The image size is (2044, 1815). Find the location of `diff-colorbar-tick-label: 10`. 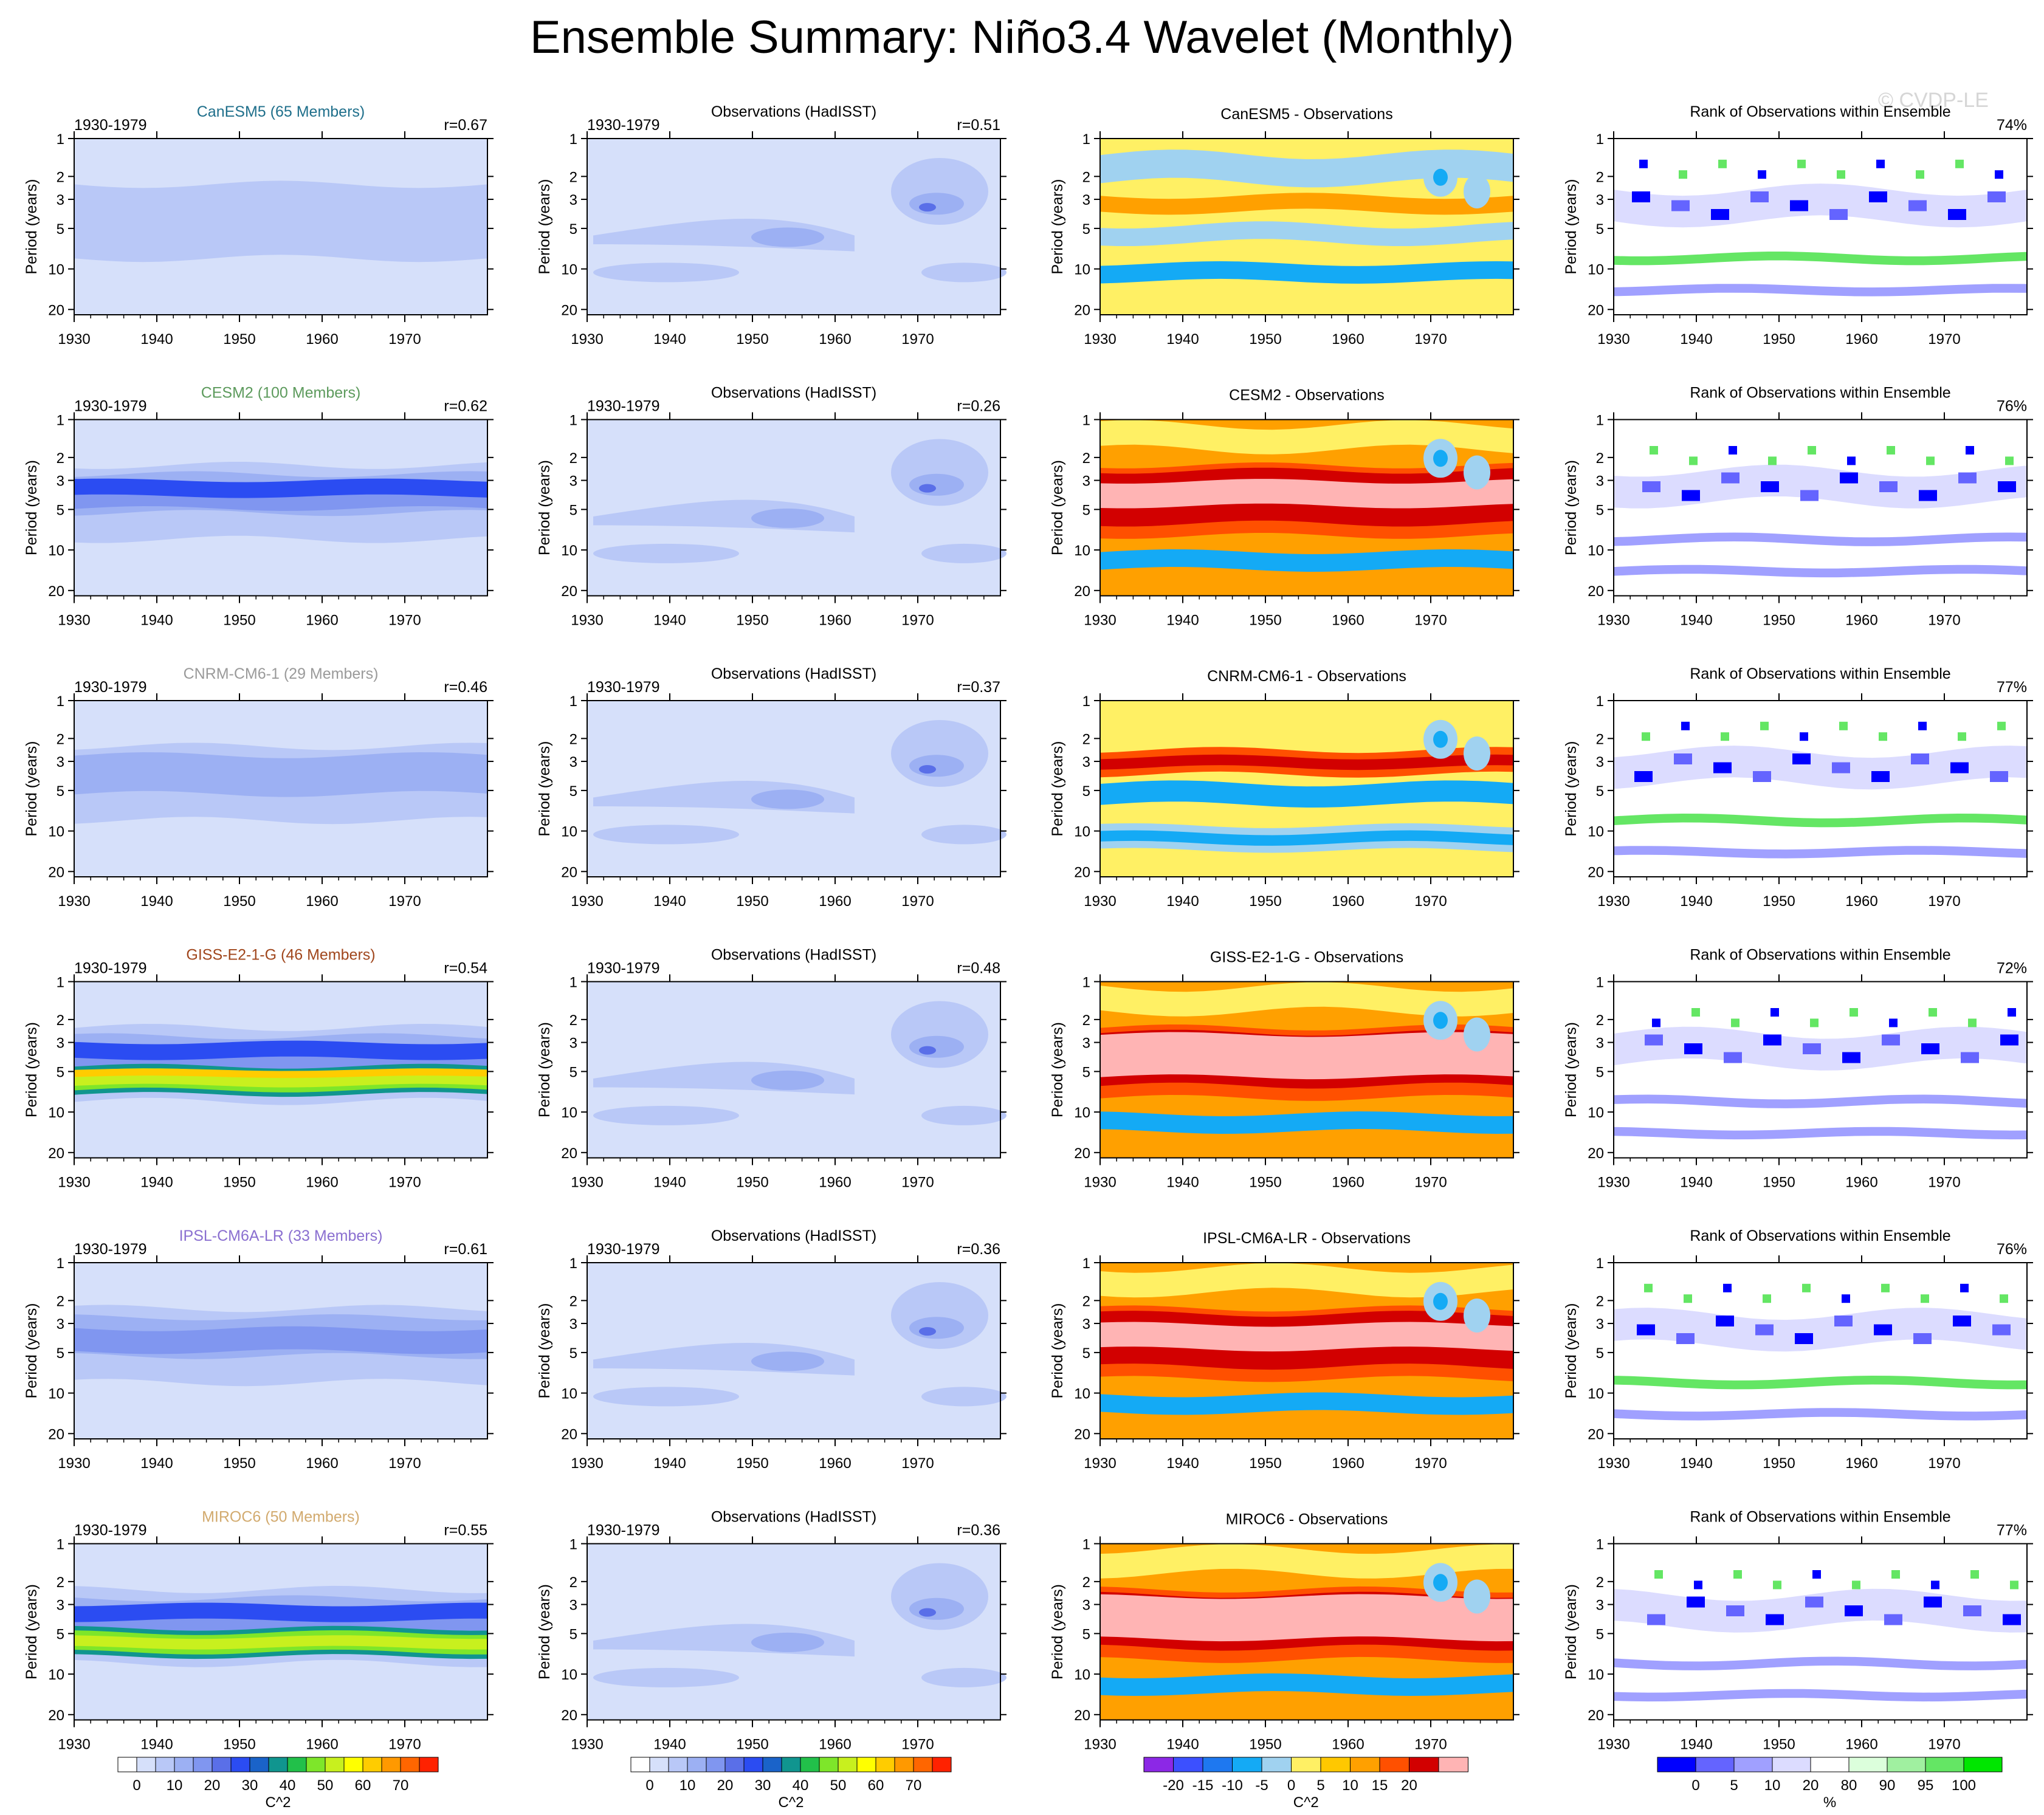

diff-colorbar-tick-label: 10 is located at coordinates (1350, 1785).